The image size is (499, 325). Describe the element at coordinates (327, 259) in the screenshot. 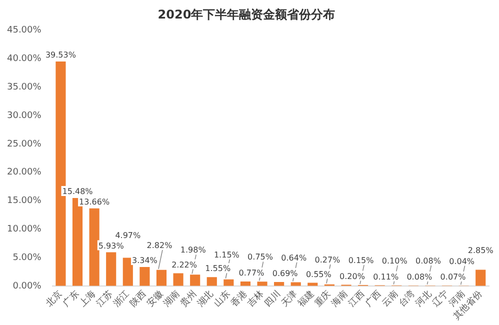

I see `data-label: 0.27%` at that location.